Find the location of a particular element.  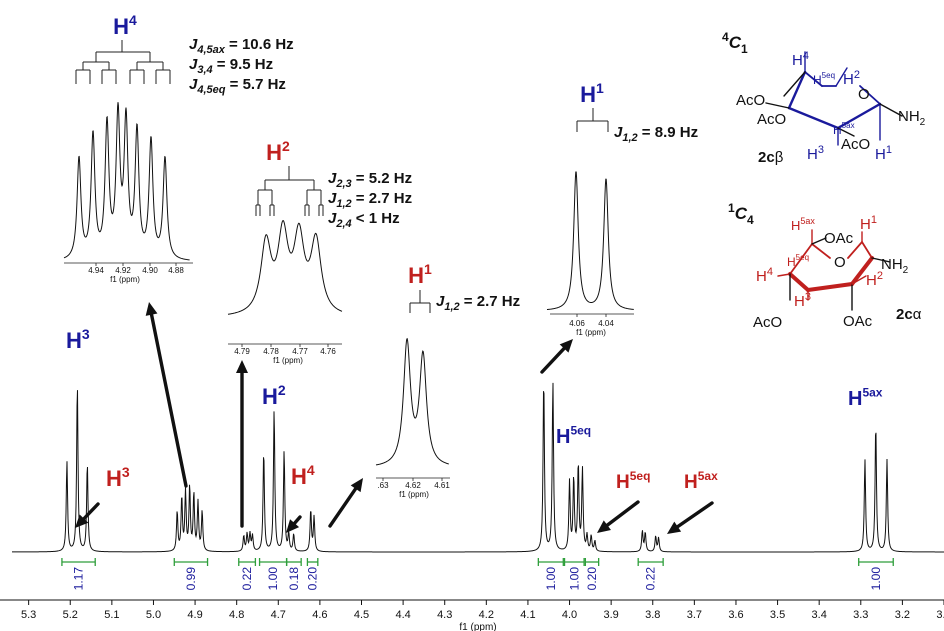

x-tick-label: 4.7 is located at coordinates (278, 615).